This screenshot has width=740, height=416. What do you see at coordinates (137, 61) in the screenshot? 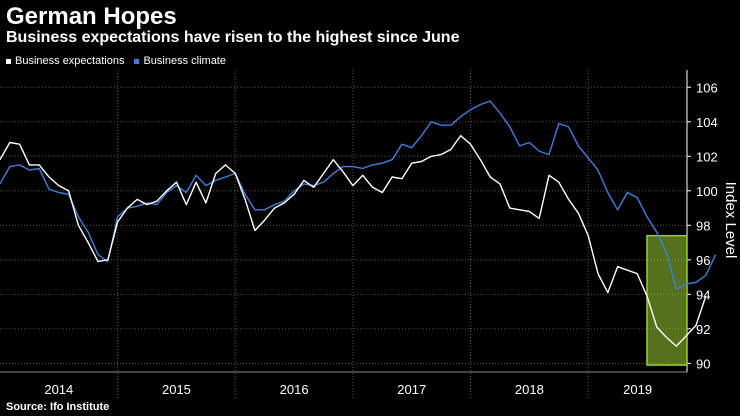
I see `legend-swatch-climate` at bounding box center [137, 61].